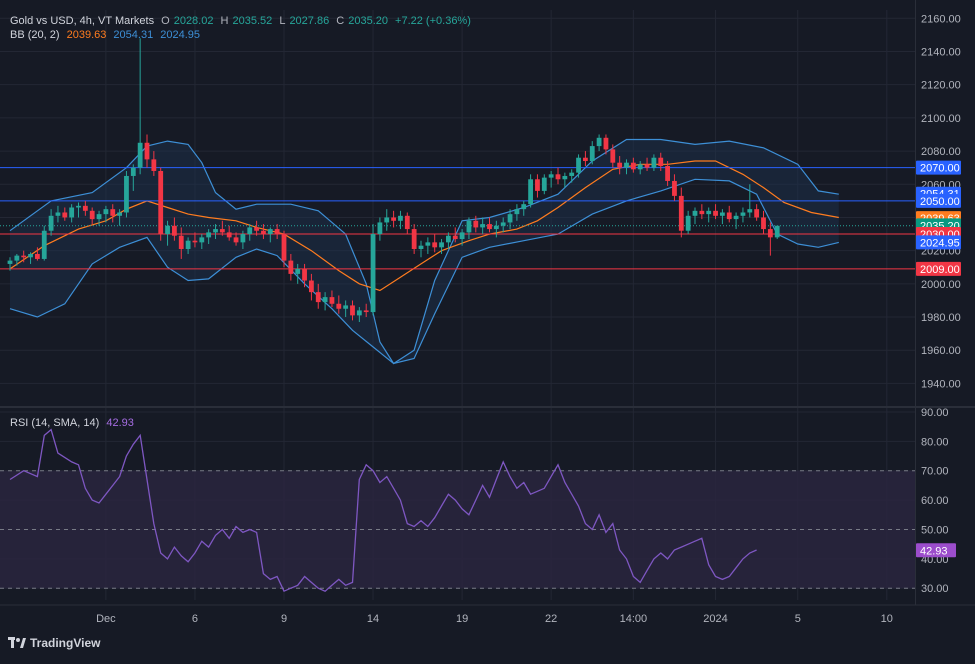 This screenshot has width=975, height=664. Describe the element at coordinates (180, 35) in the screenshot. I see `bb-lower-value: 2024.95` at that location.